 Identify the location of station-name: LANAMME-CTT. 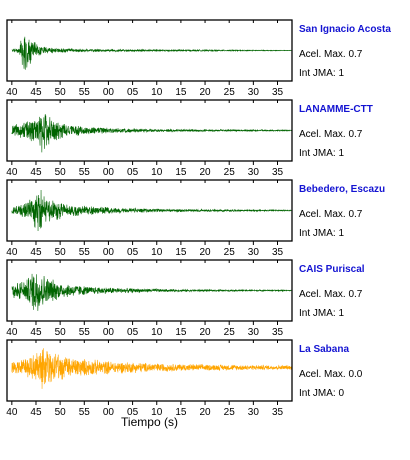
(336, 109).